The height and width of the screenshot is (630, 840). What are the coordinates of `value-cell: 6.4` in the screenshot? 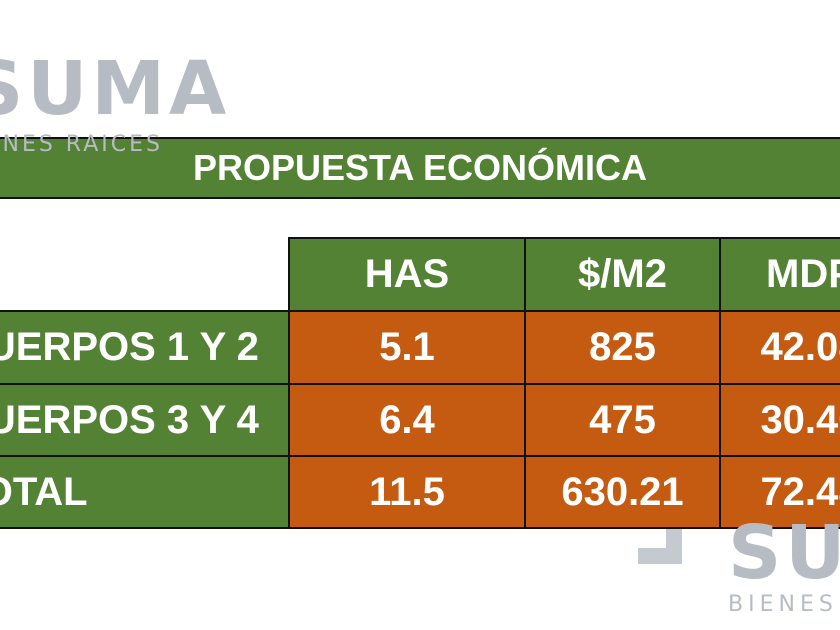 It's located at (407, 420).